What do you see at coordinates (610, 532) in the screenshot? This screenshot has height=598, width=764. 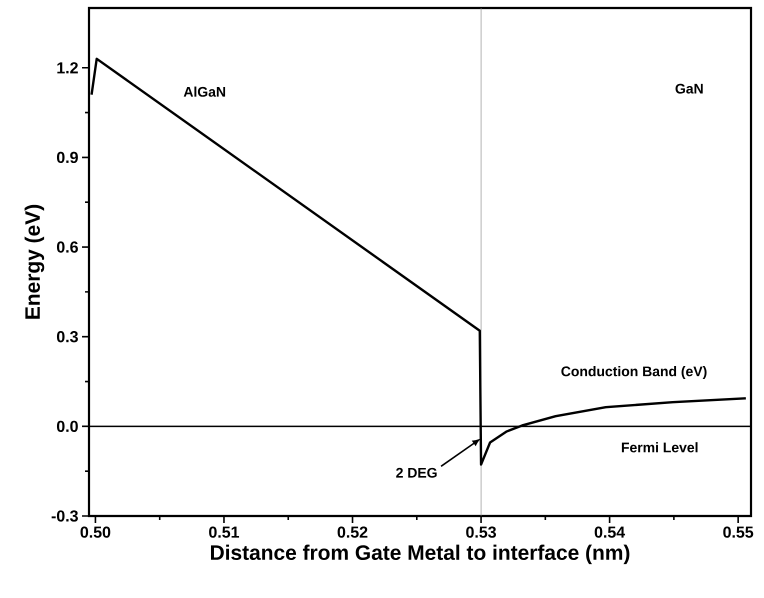 I see `x-tick-label: 0.54` at bounding box center [610, 532].